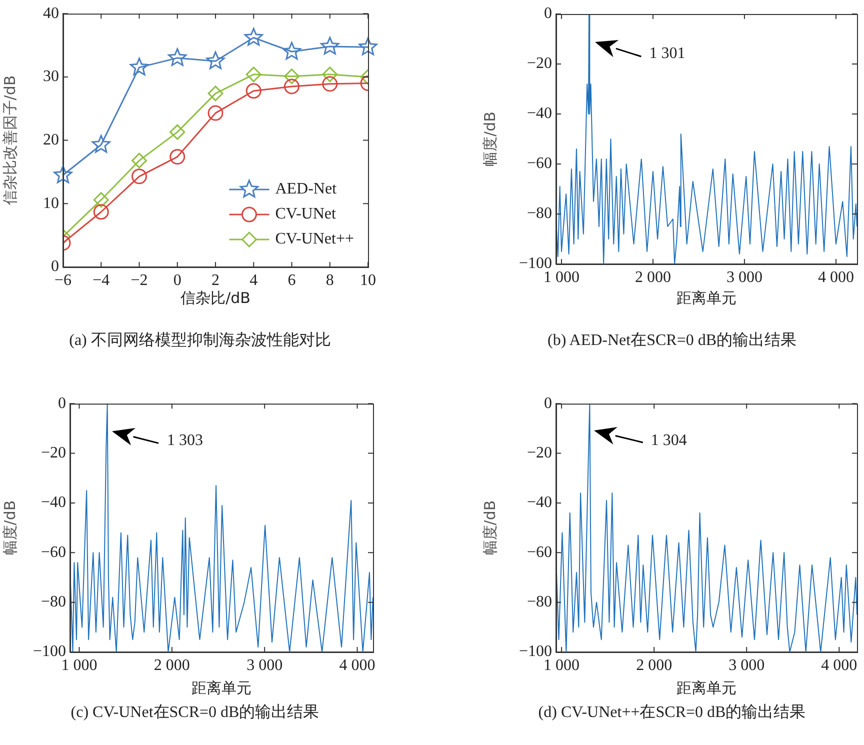 This screenshot has height=745, width=864. Describe the element at coordinates (215, 297) in the screenshot. I see `x-axis-title: 信杂比/dB` at that location.